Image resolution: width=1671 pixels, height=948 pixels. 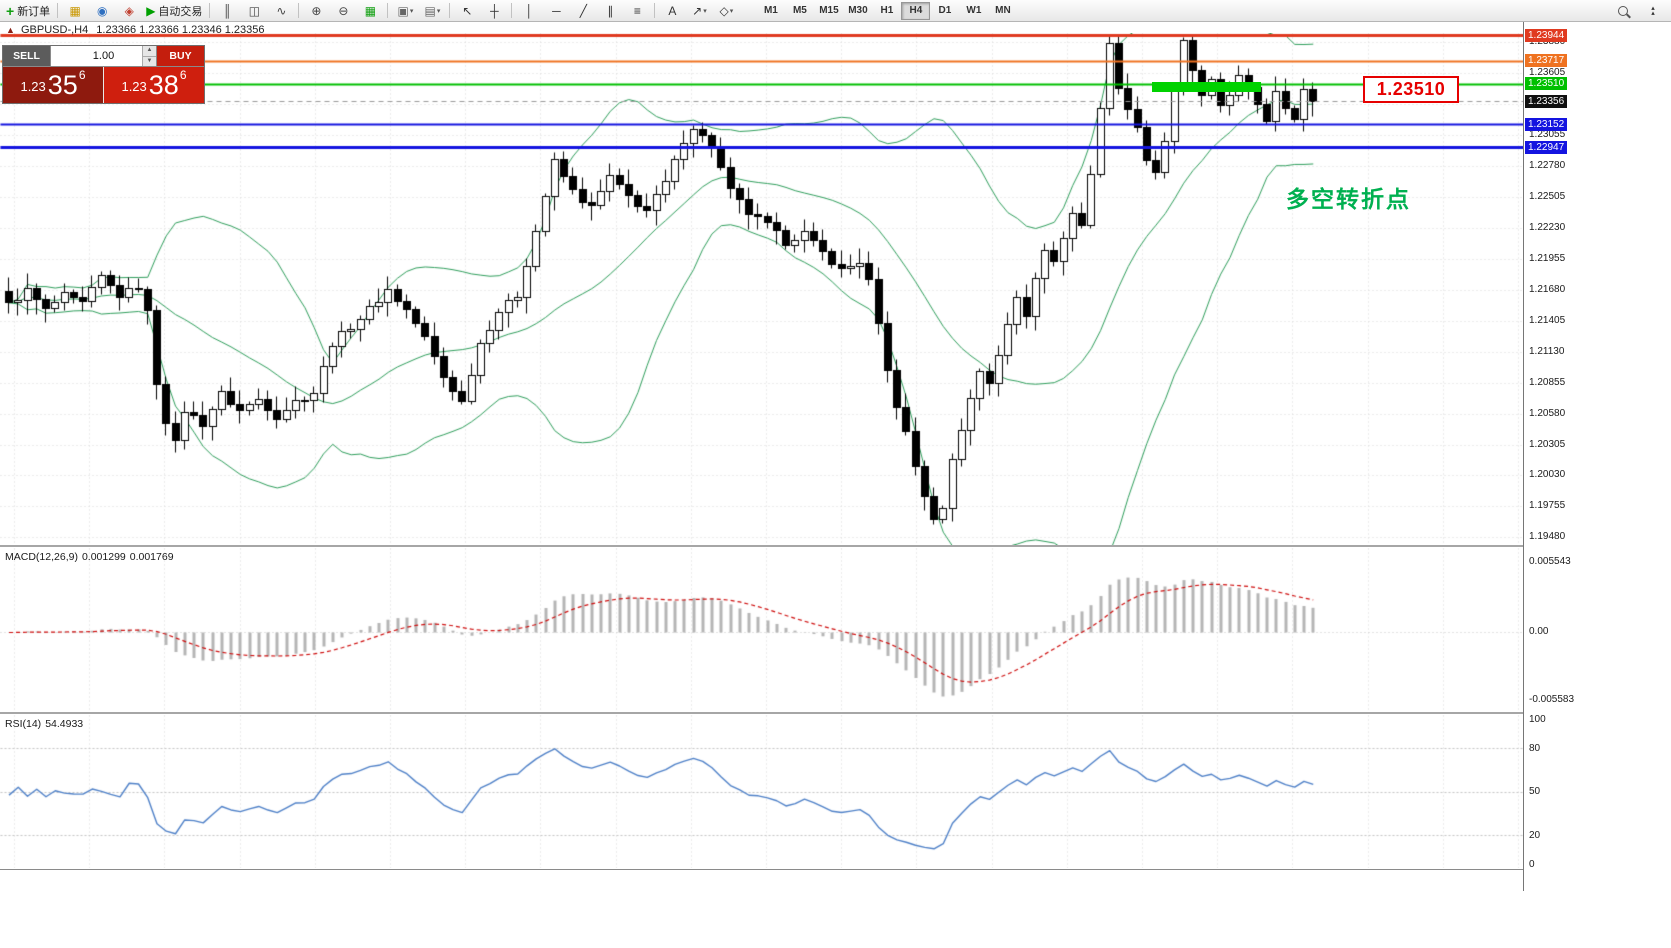 What do you see at coordinates (46, 724) in the screenshot?
I see `rsi-label: RSI(14) 54.4933` at bounding box center [46, 724].